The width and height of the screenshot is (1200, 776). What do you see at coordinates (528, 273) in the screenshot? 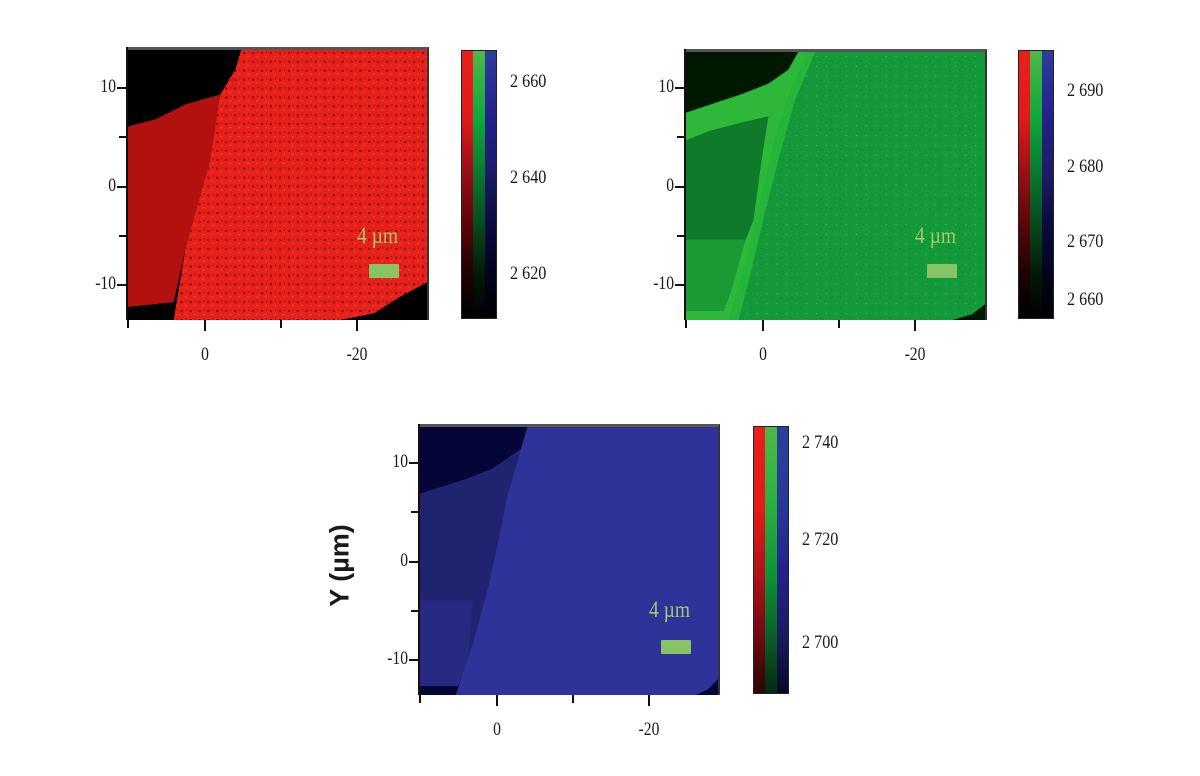
I see `red-colorbar-label: 2 620` at bounding box center [528, 273].